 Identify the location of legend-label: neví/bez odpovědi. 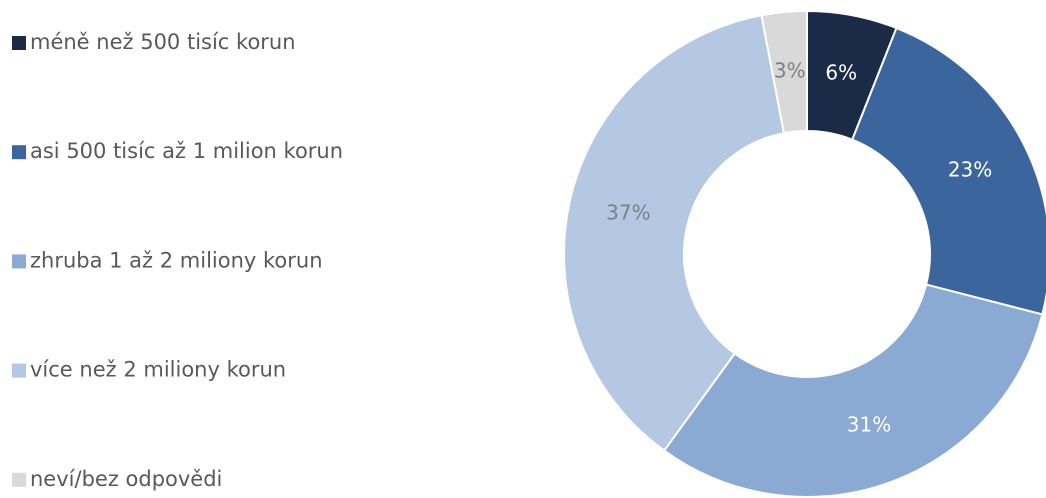
(126, 479).